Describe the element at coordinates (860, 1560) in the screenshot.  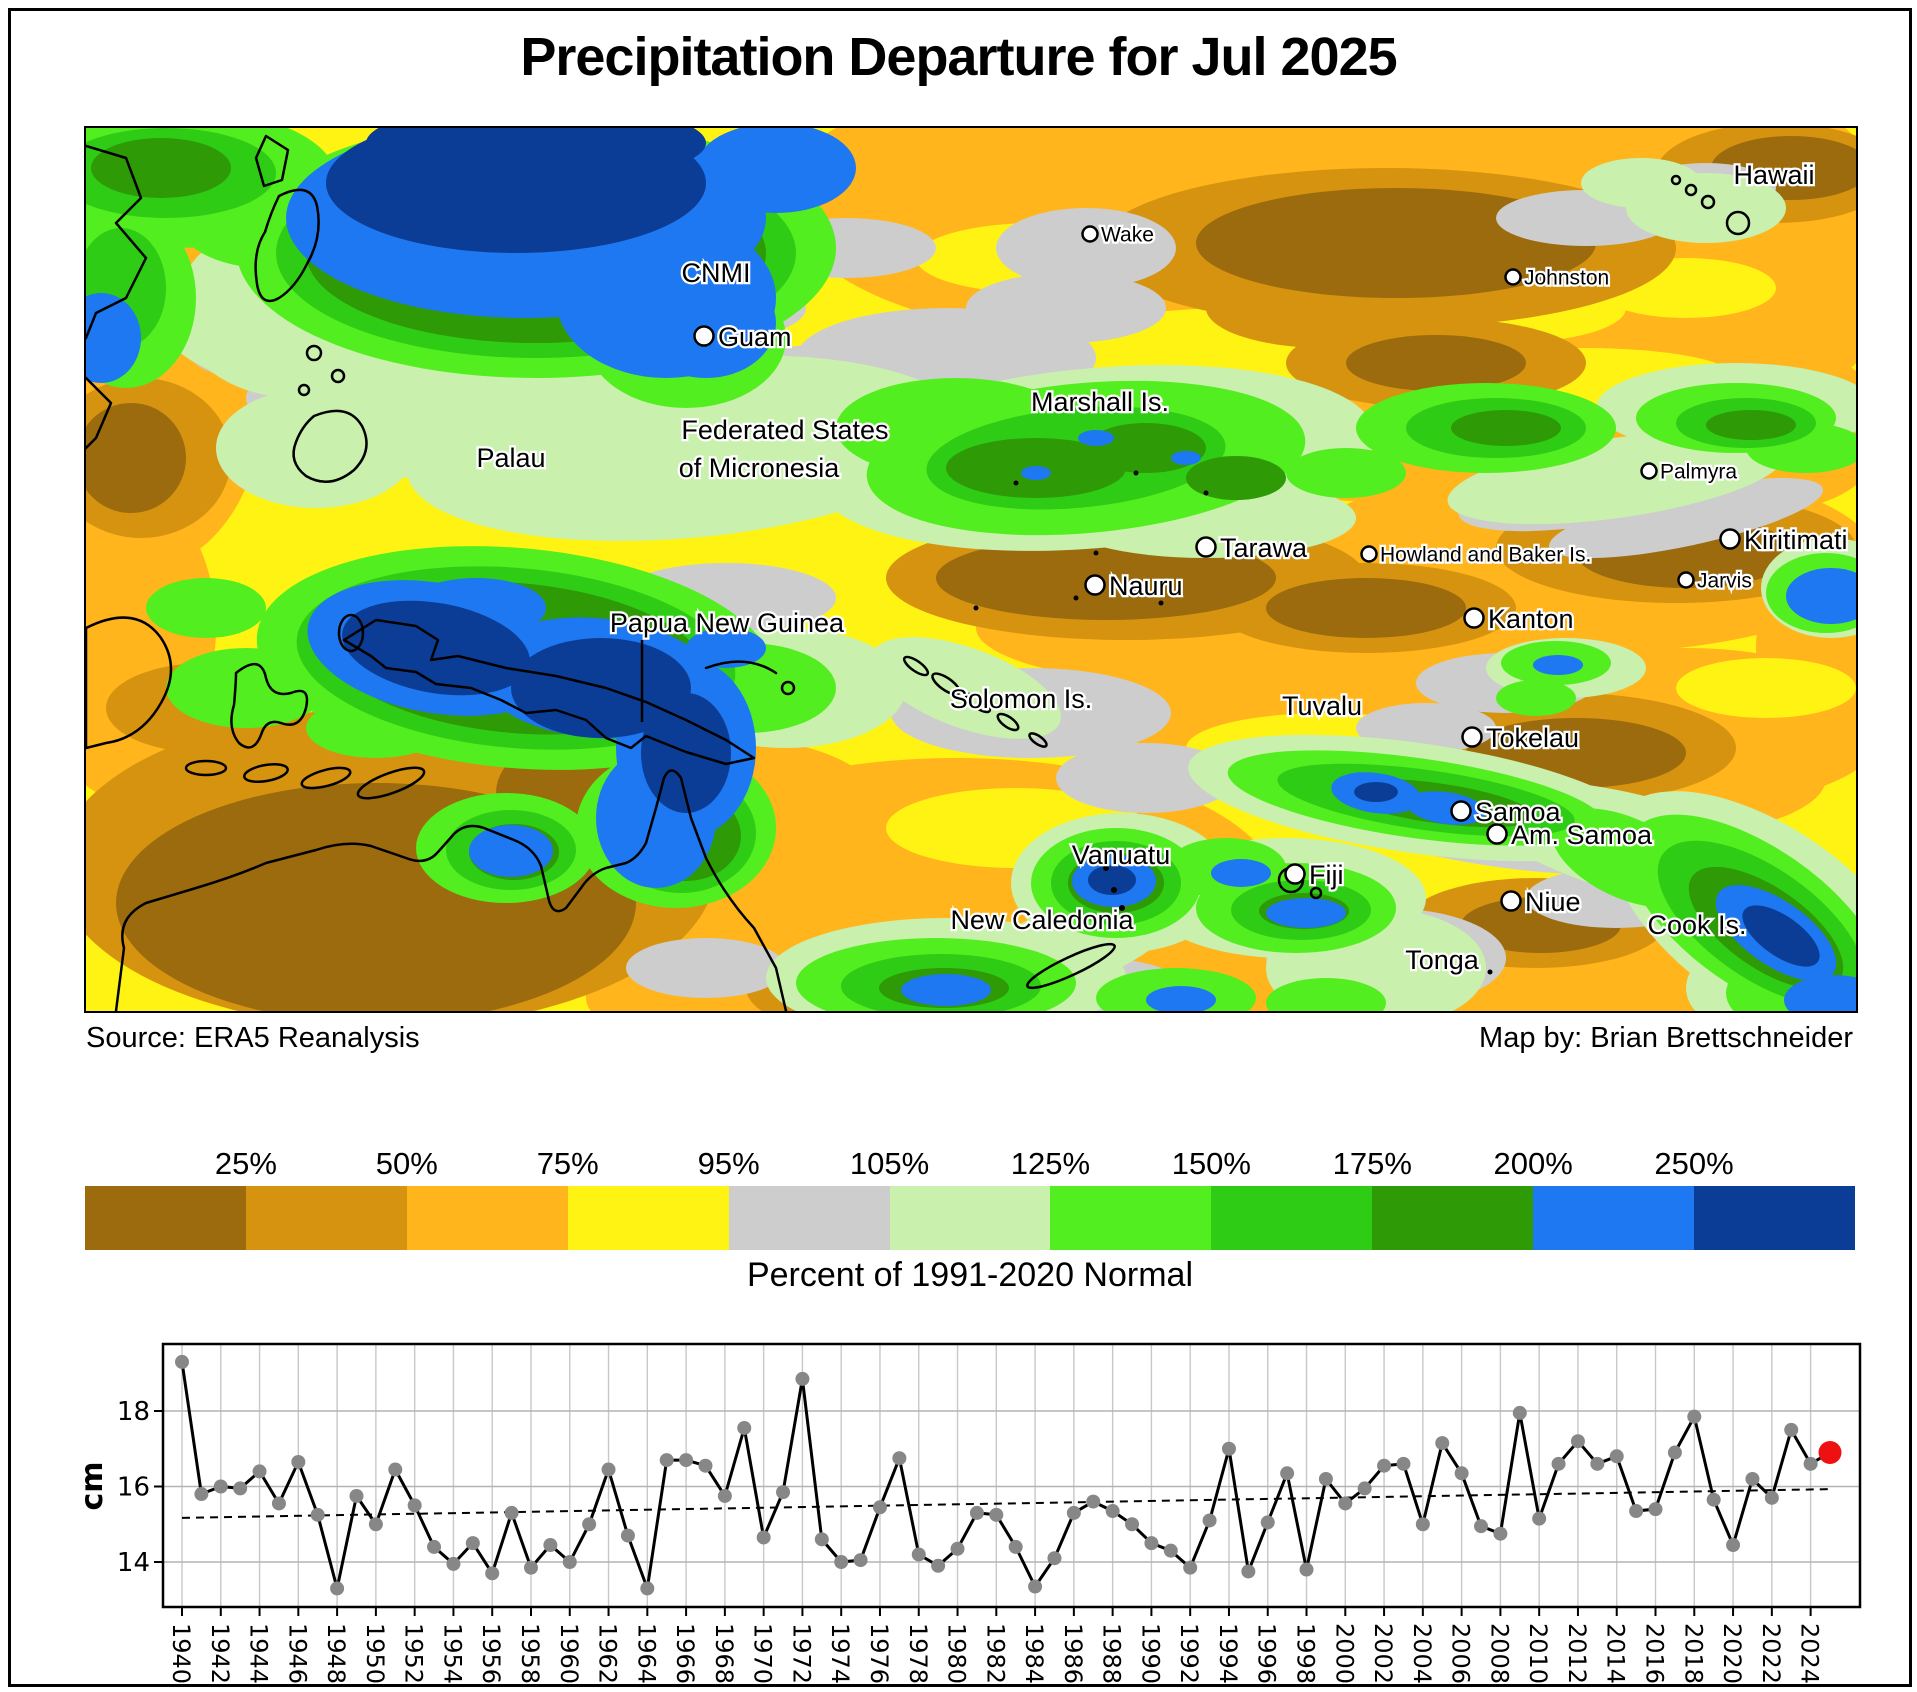
I see `data-point-1975` at that location.